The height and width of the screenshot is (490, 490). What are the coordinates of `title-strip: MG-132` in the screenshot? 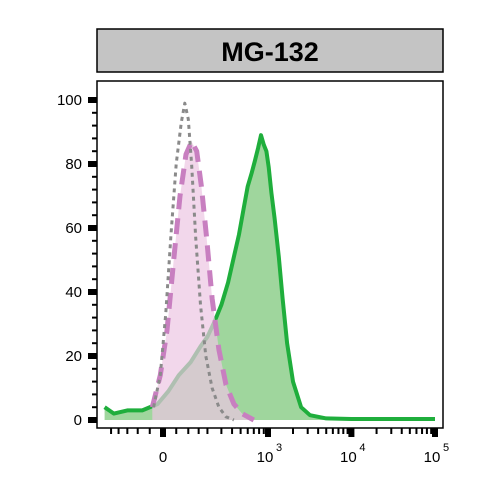 It's located at (270, 50).